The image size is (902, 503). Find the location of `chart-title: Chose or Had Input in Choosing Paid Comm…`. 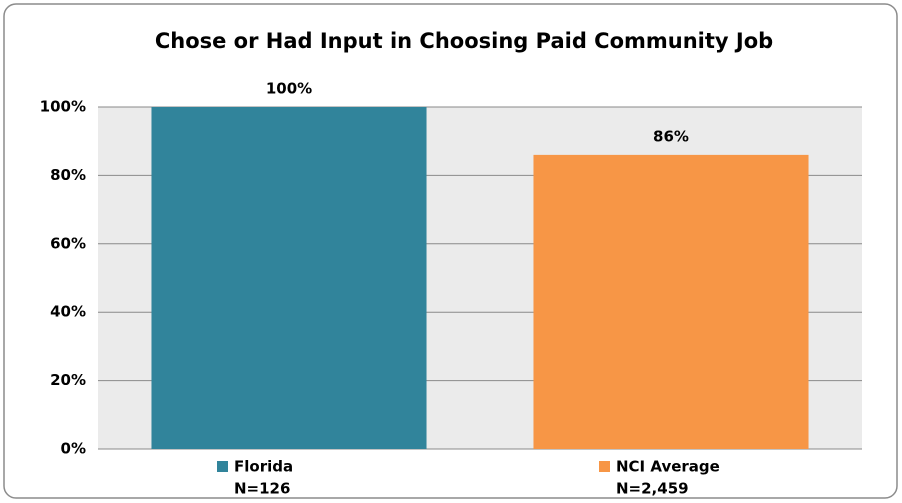

chart-title: Chose or Had Input in Choosing Paid Comm… is located at coordinates (464, 41).